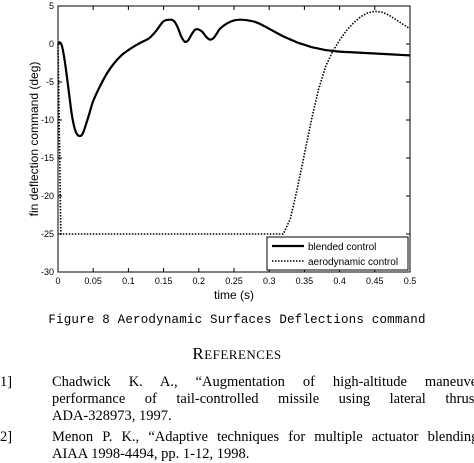 The image size is (474, 463). Describe the element at coordinates (305, 281) in the screenshot. I see `x-tick-label: 0.35` at that location.